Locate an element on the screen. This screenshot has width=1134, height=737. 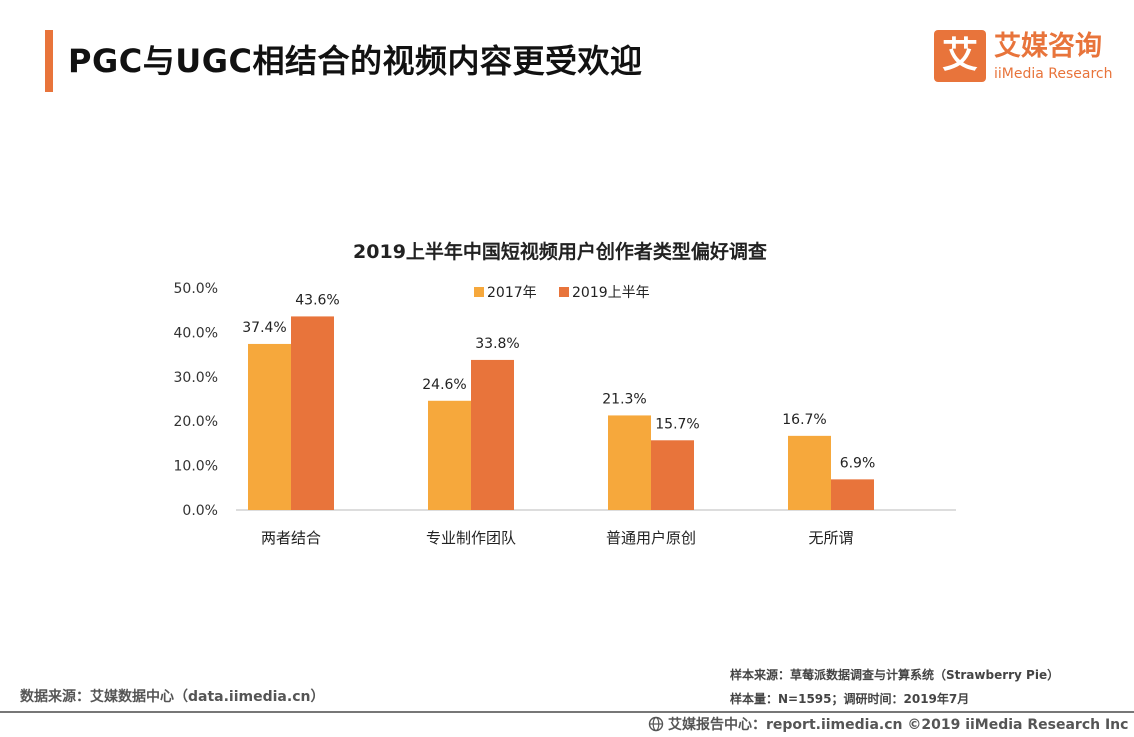
title-accent-bar is located at coordinates (49, 61).